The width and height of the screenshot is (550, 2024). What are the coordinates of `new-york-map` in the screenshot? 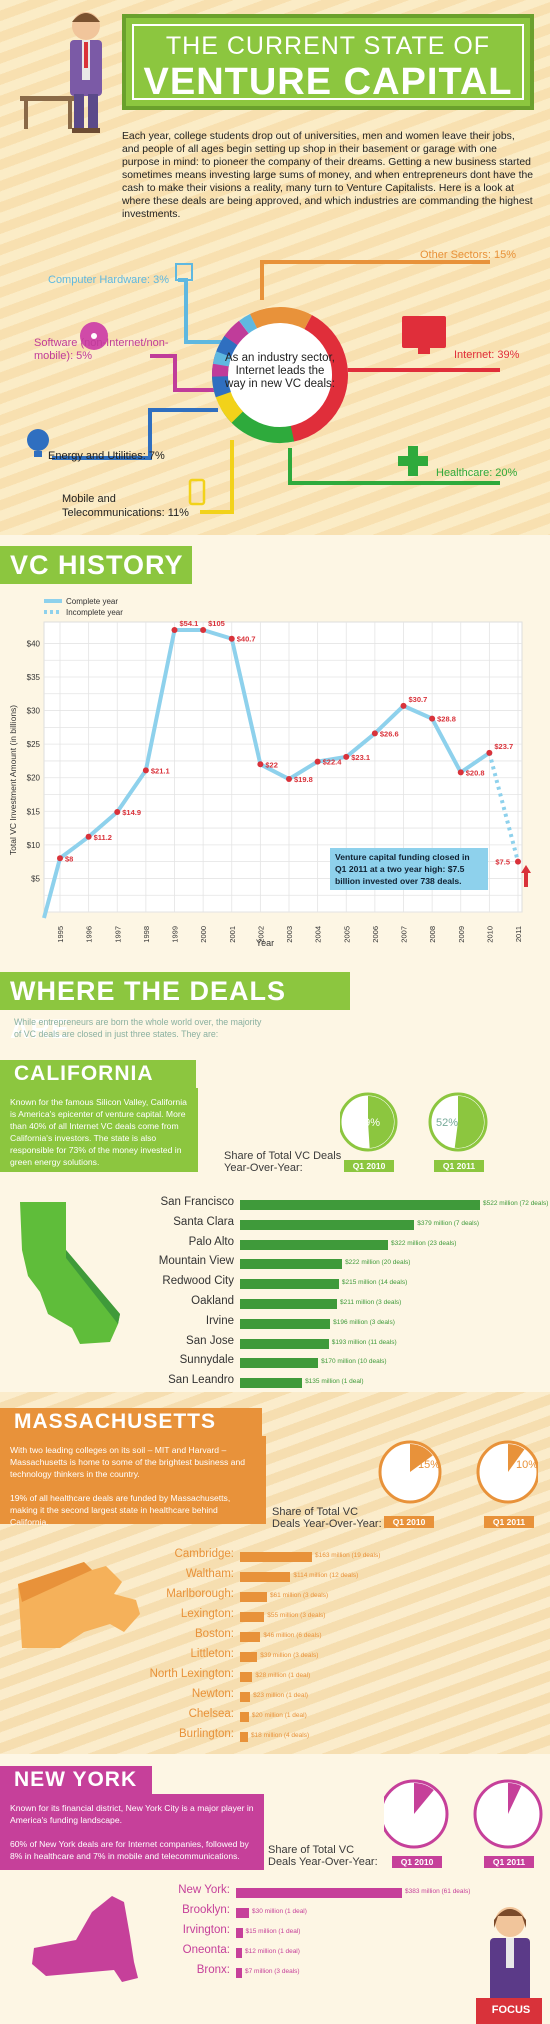 It's located at (85, 1939).